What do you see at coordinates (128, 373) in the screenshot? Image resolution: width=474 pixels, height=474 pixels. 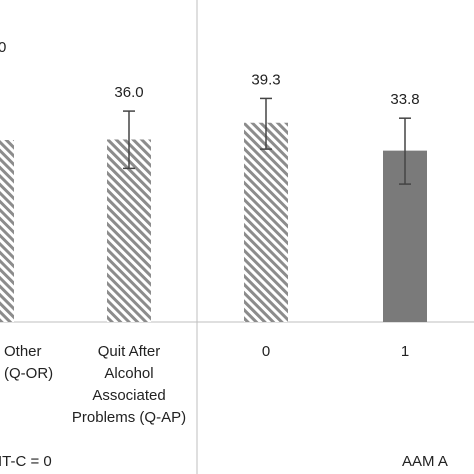 I see `category-label-1-1: Alcohol` at bounding box center [128, 373].